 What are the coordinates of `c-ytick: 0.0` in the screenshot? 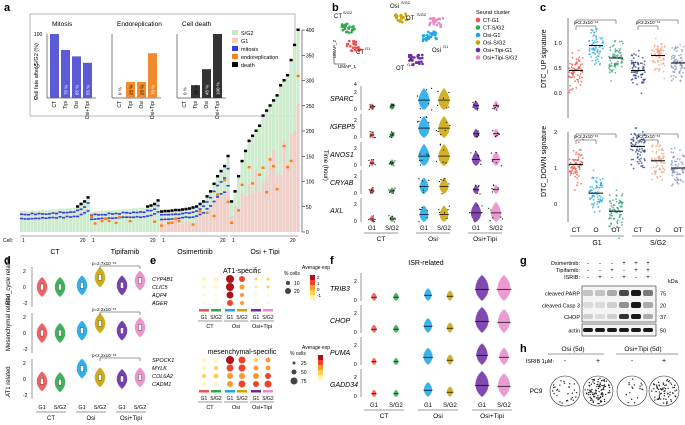 It's located at (558, 94).